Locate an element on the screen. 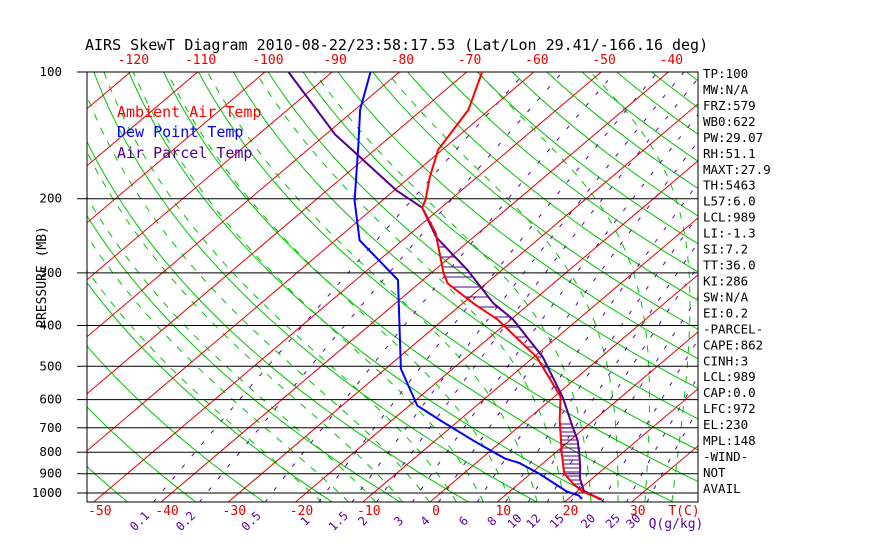 Image resolution: width=870 pixels, height=560 pixels. mixing-ratio-tick: 3 is located at coordinates (398, 521).